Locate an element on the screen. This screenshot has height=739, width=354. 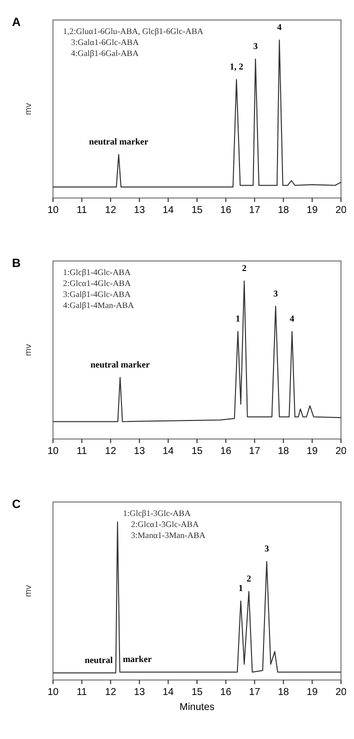
annotation: 1, 2 is located at coordinates (237, 67).